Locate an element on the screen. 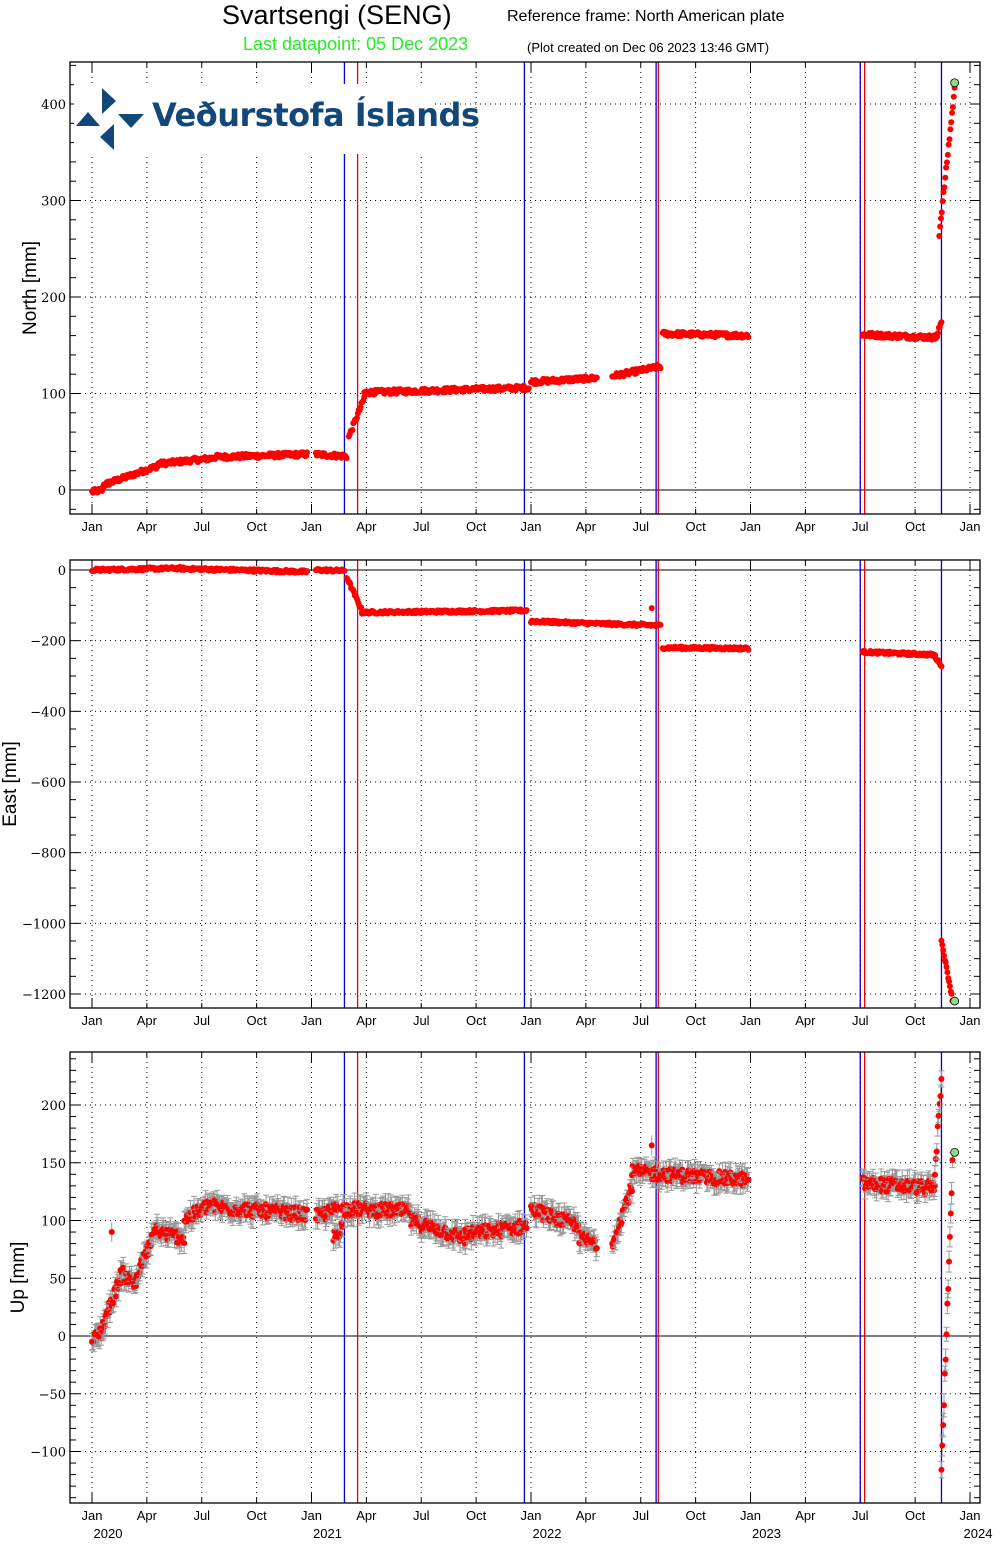 Image resolution: width=1004 pixels, height=1544 pixels. y-tick-label: −50 is located at coordinates (52, 1395).